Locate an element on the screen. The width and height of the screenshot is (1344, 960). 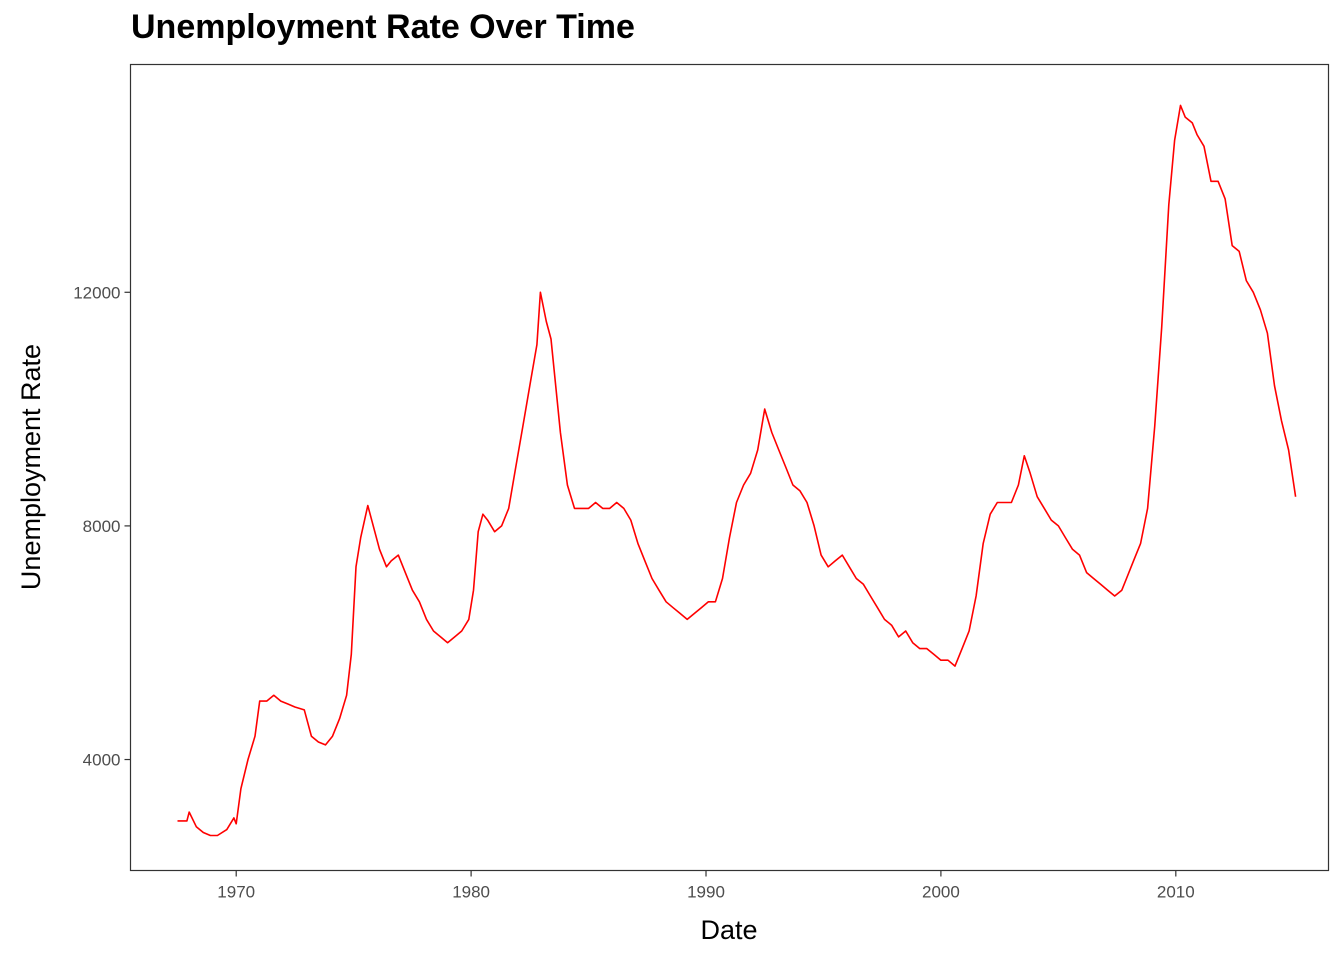
x-tick-label: 2000 is located at coordinates (941, 892).